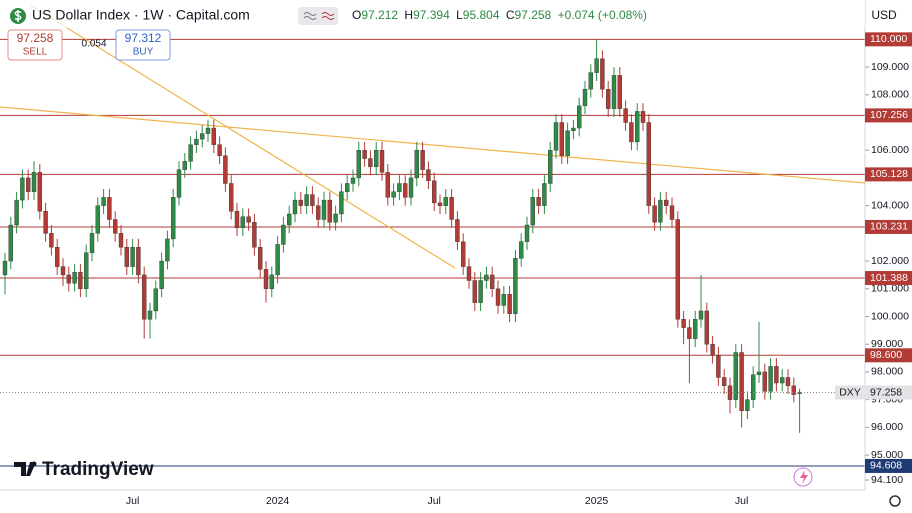 This screenshot has height=513, width=912. I want to click on compare-button, so click(318, 16).